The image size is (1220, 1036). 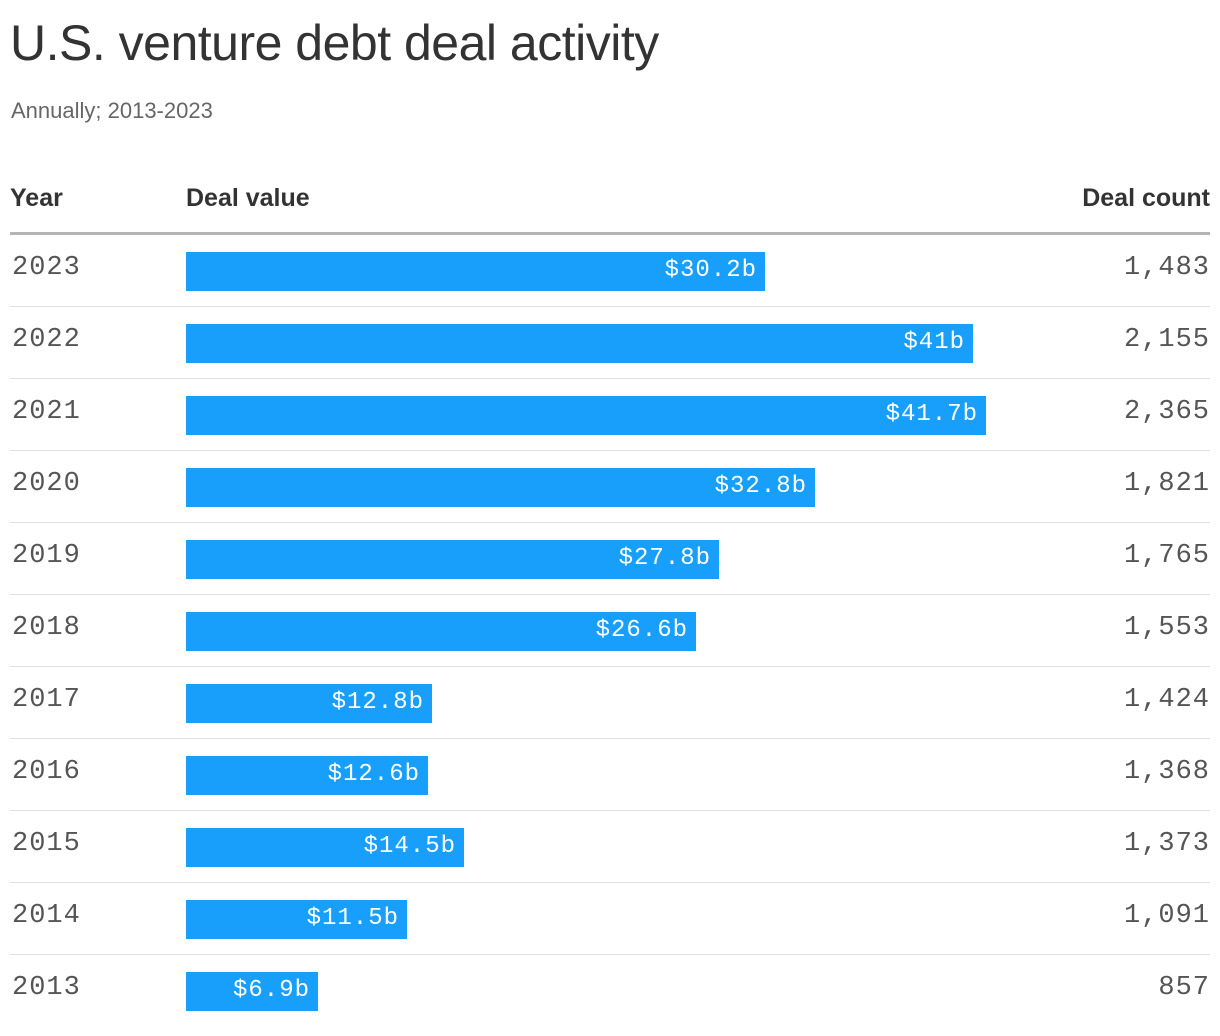 I want to click on deal-value-label: $32.8b, so click(x=760, y=486).